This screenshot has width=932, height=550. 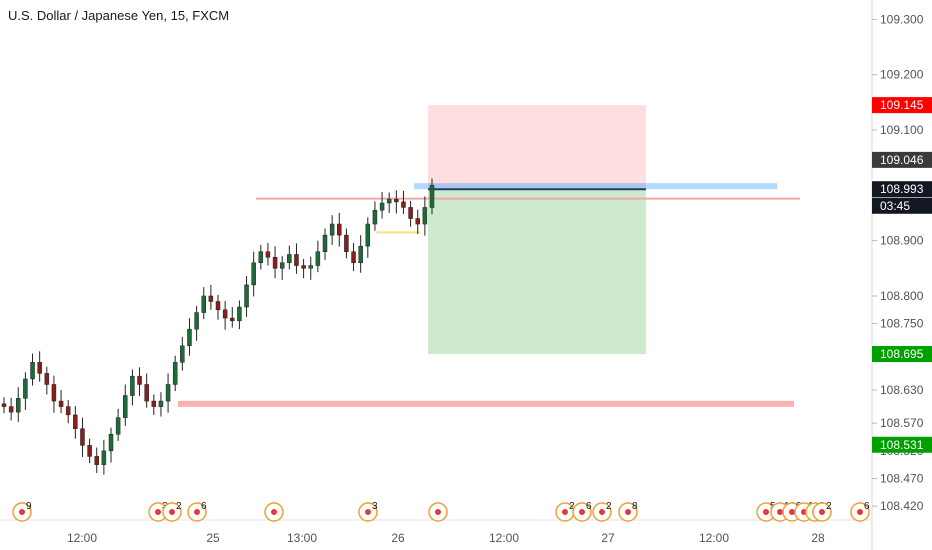 What do you see at coordinates (537, 147) in the screenshot?
I see `stop-loss-zone` at bounding box center [537, 147].